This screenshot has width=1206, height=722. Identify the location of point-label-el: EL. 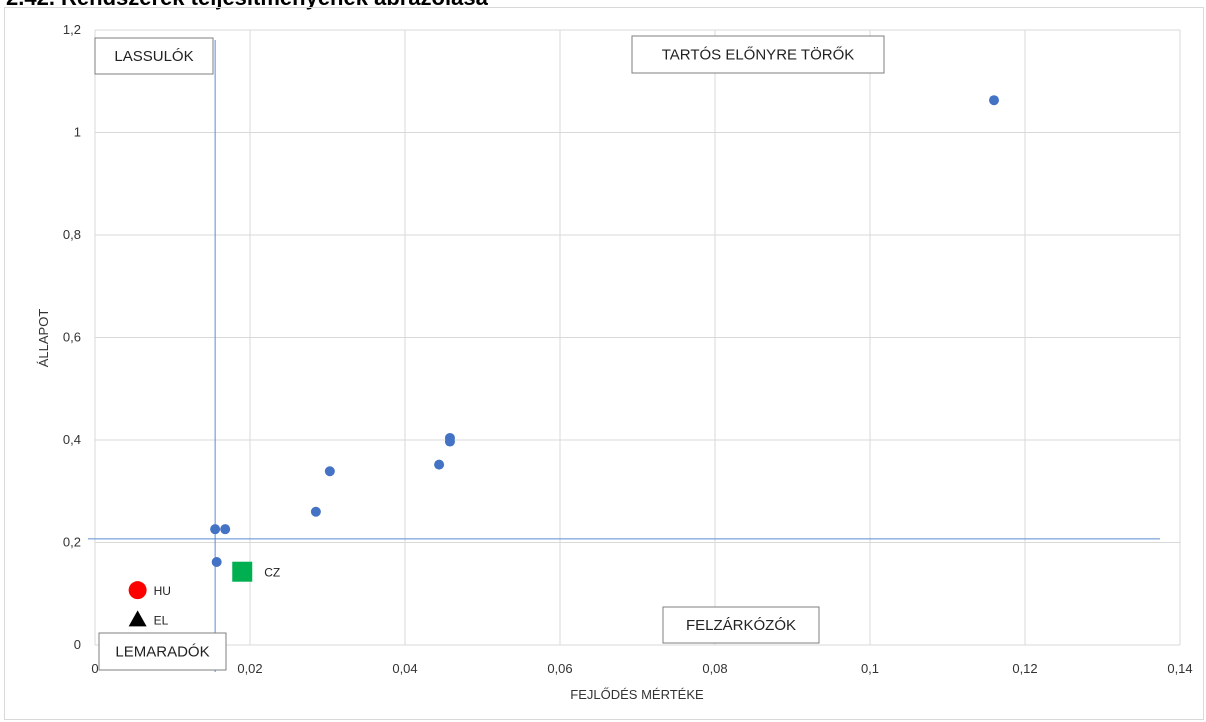
(161, 620).